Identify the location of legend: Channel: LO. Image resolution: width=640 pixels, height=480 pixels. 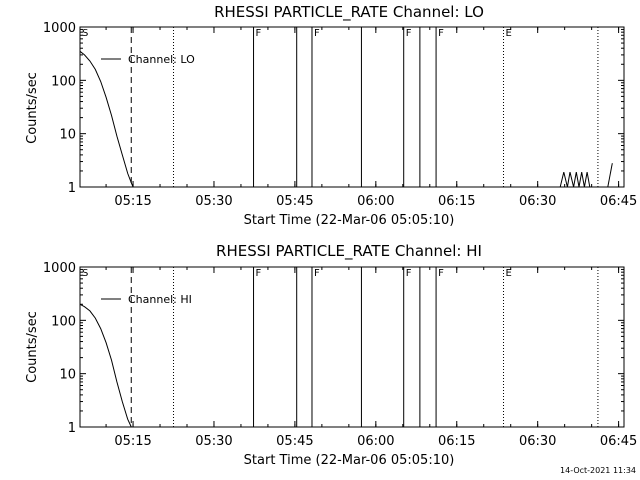
(148, 59).